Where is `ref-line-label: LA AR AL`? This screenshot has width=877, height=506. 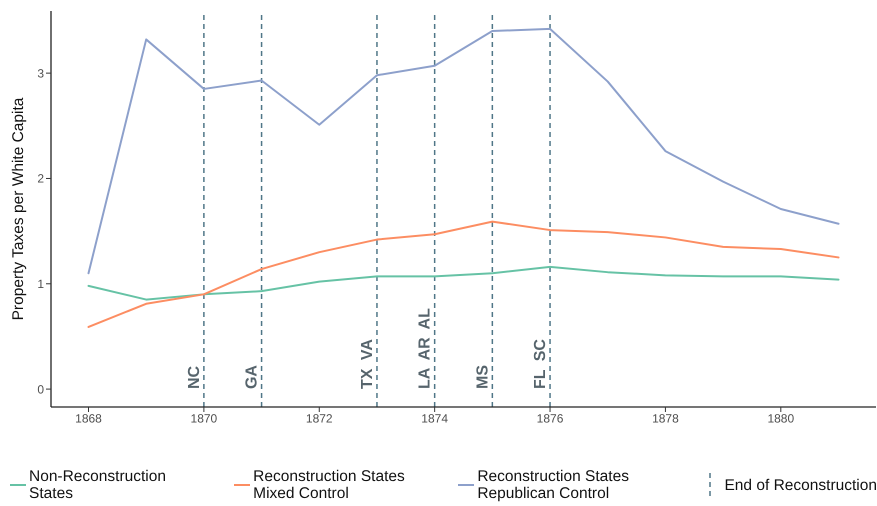 ref-line-label: LA AR AL is located at coordinates (425, 348).